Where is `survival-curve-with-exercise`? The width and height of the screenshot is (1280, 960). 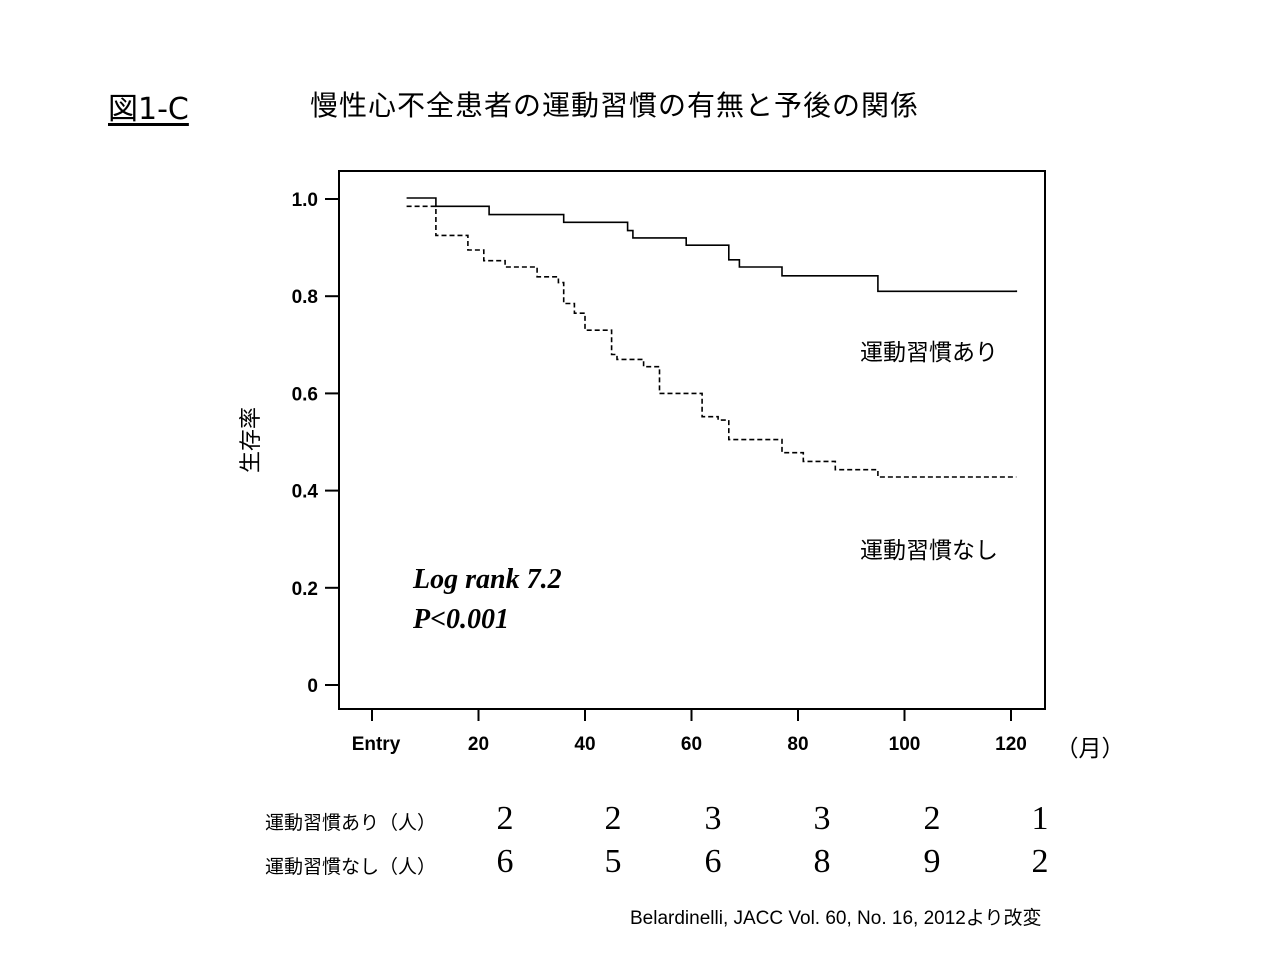 survival-curve-with-exercise is located at coordinates (712, 245).